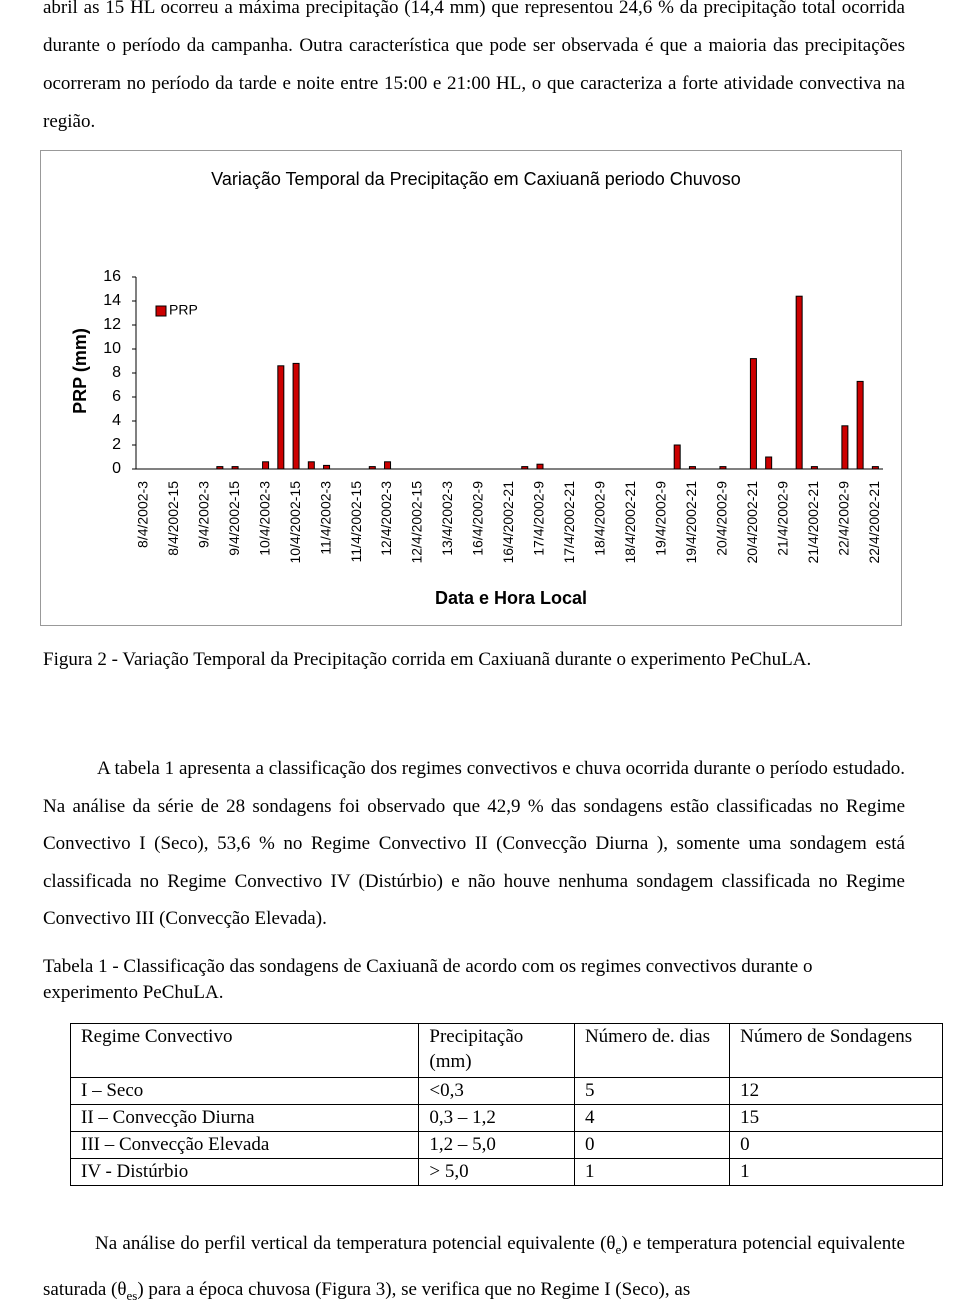 This screenshot has width=960, height=1316. I want to click on table-cell: 5, so click(652, 1091).